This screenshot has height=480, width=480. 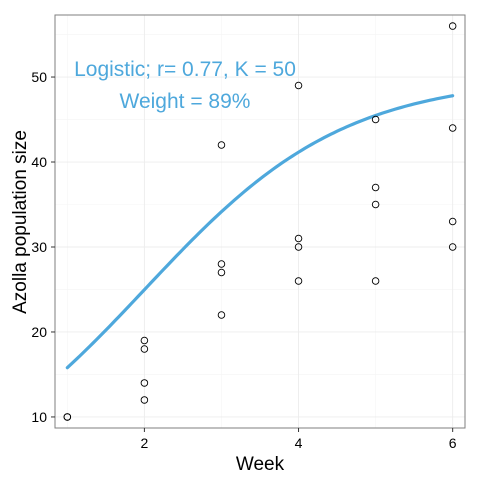 What do you see at coordinates (39, 417) in the screenshot?
I see `y-tick-label: 10` at bounding box center [39, 417].